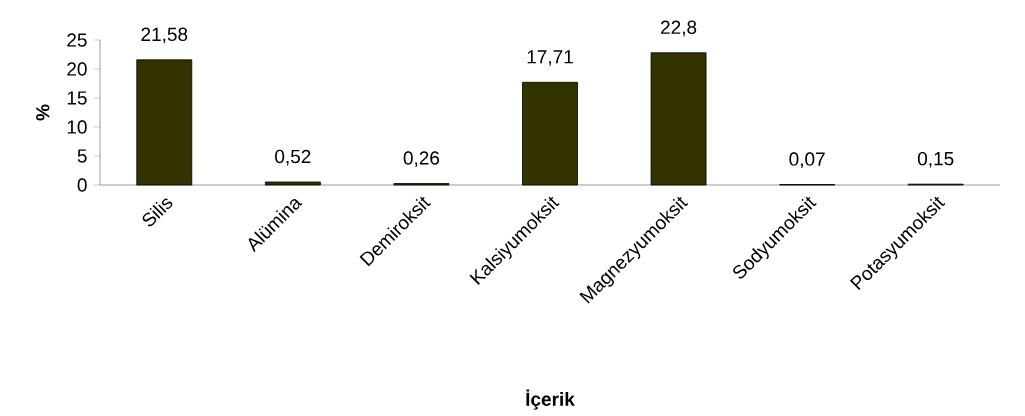 This screenshot has width=1025, height=416. I want to click on y-tick-label: 5, so click(82, 156).